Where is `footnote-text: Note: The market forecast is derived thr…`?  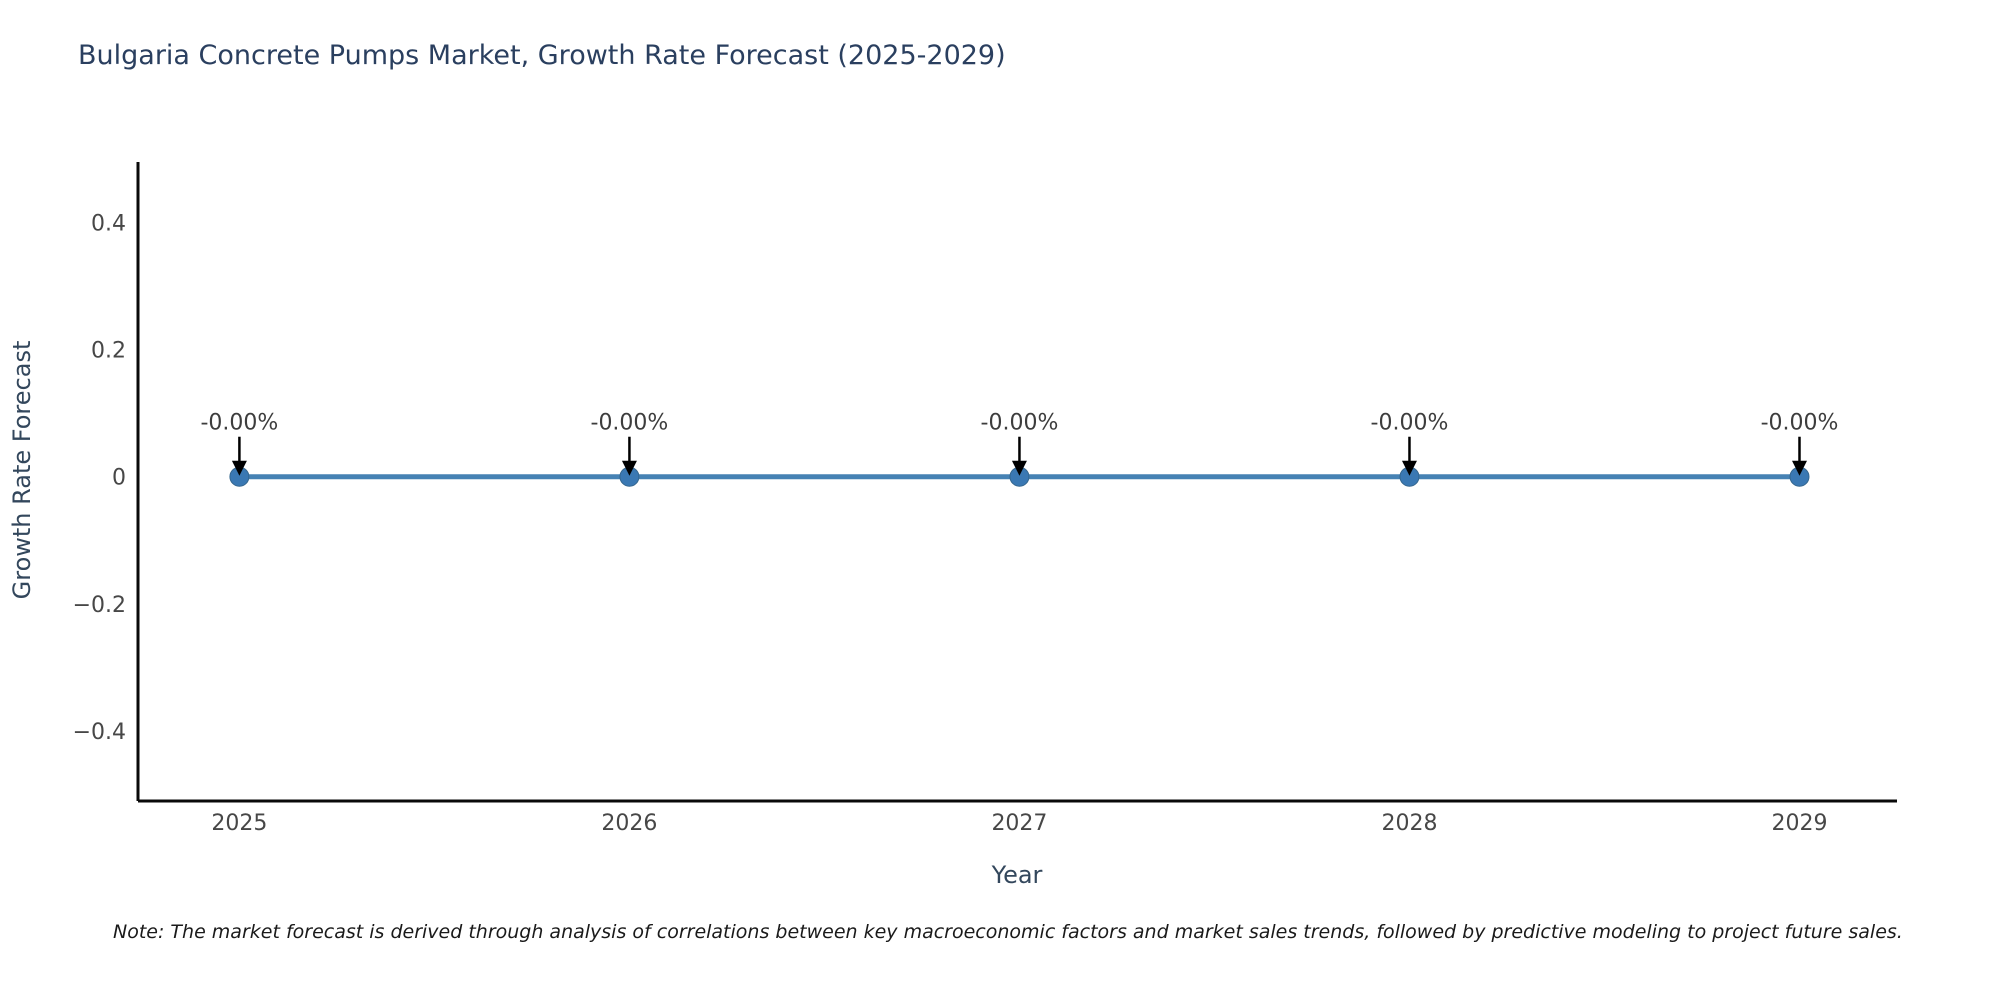
footnote-text: Note: The market forecast is derived thr… is located at coordinates (1008, 932).